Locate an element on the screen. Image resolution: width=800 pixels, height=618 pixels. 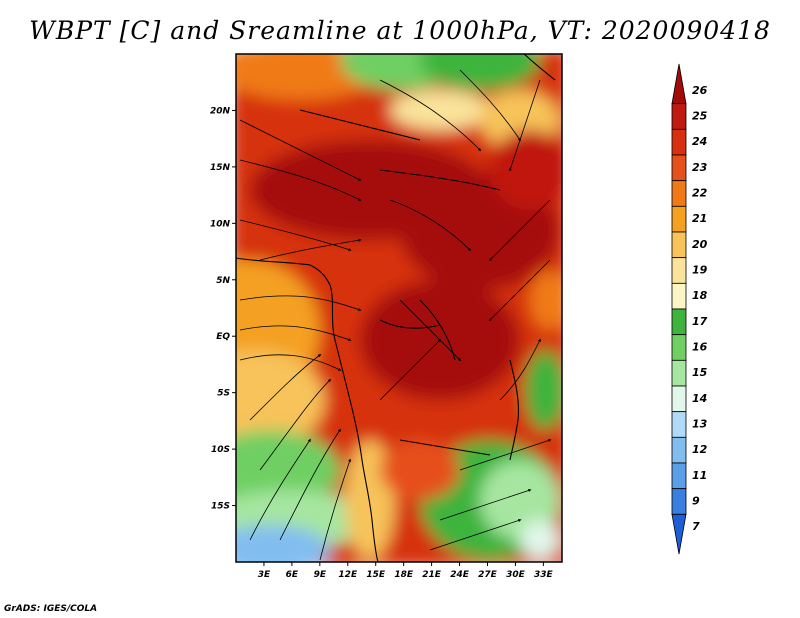
lon-tick-label: 27E is located at coordinates (488, 575).